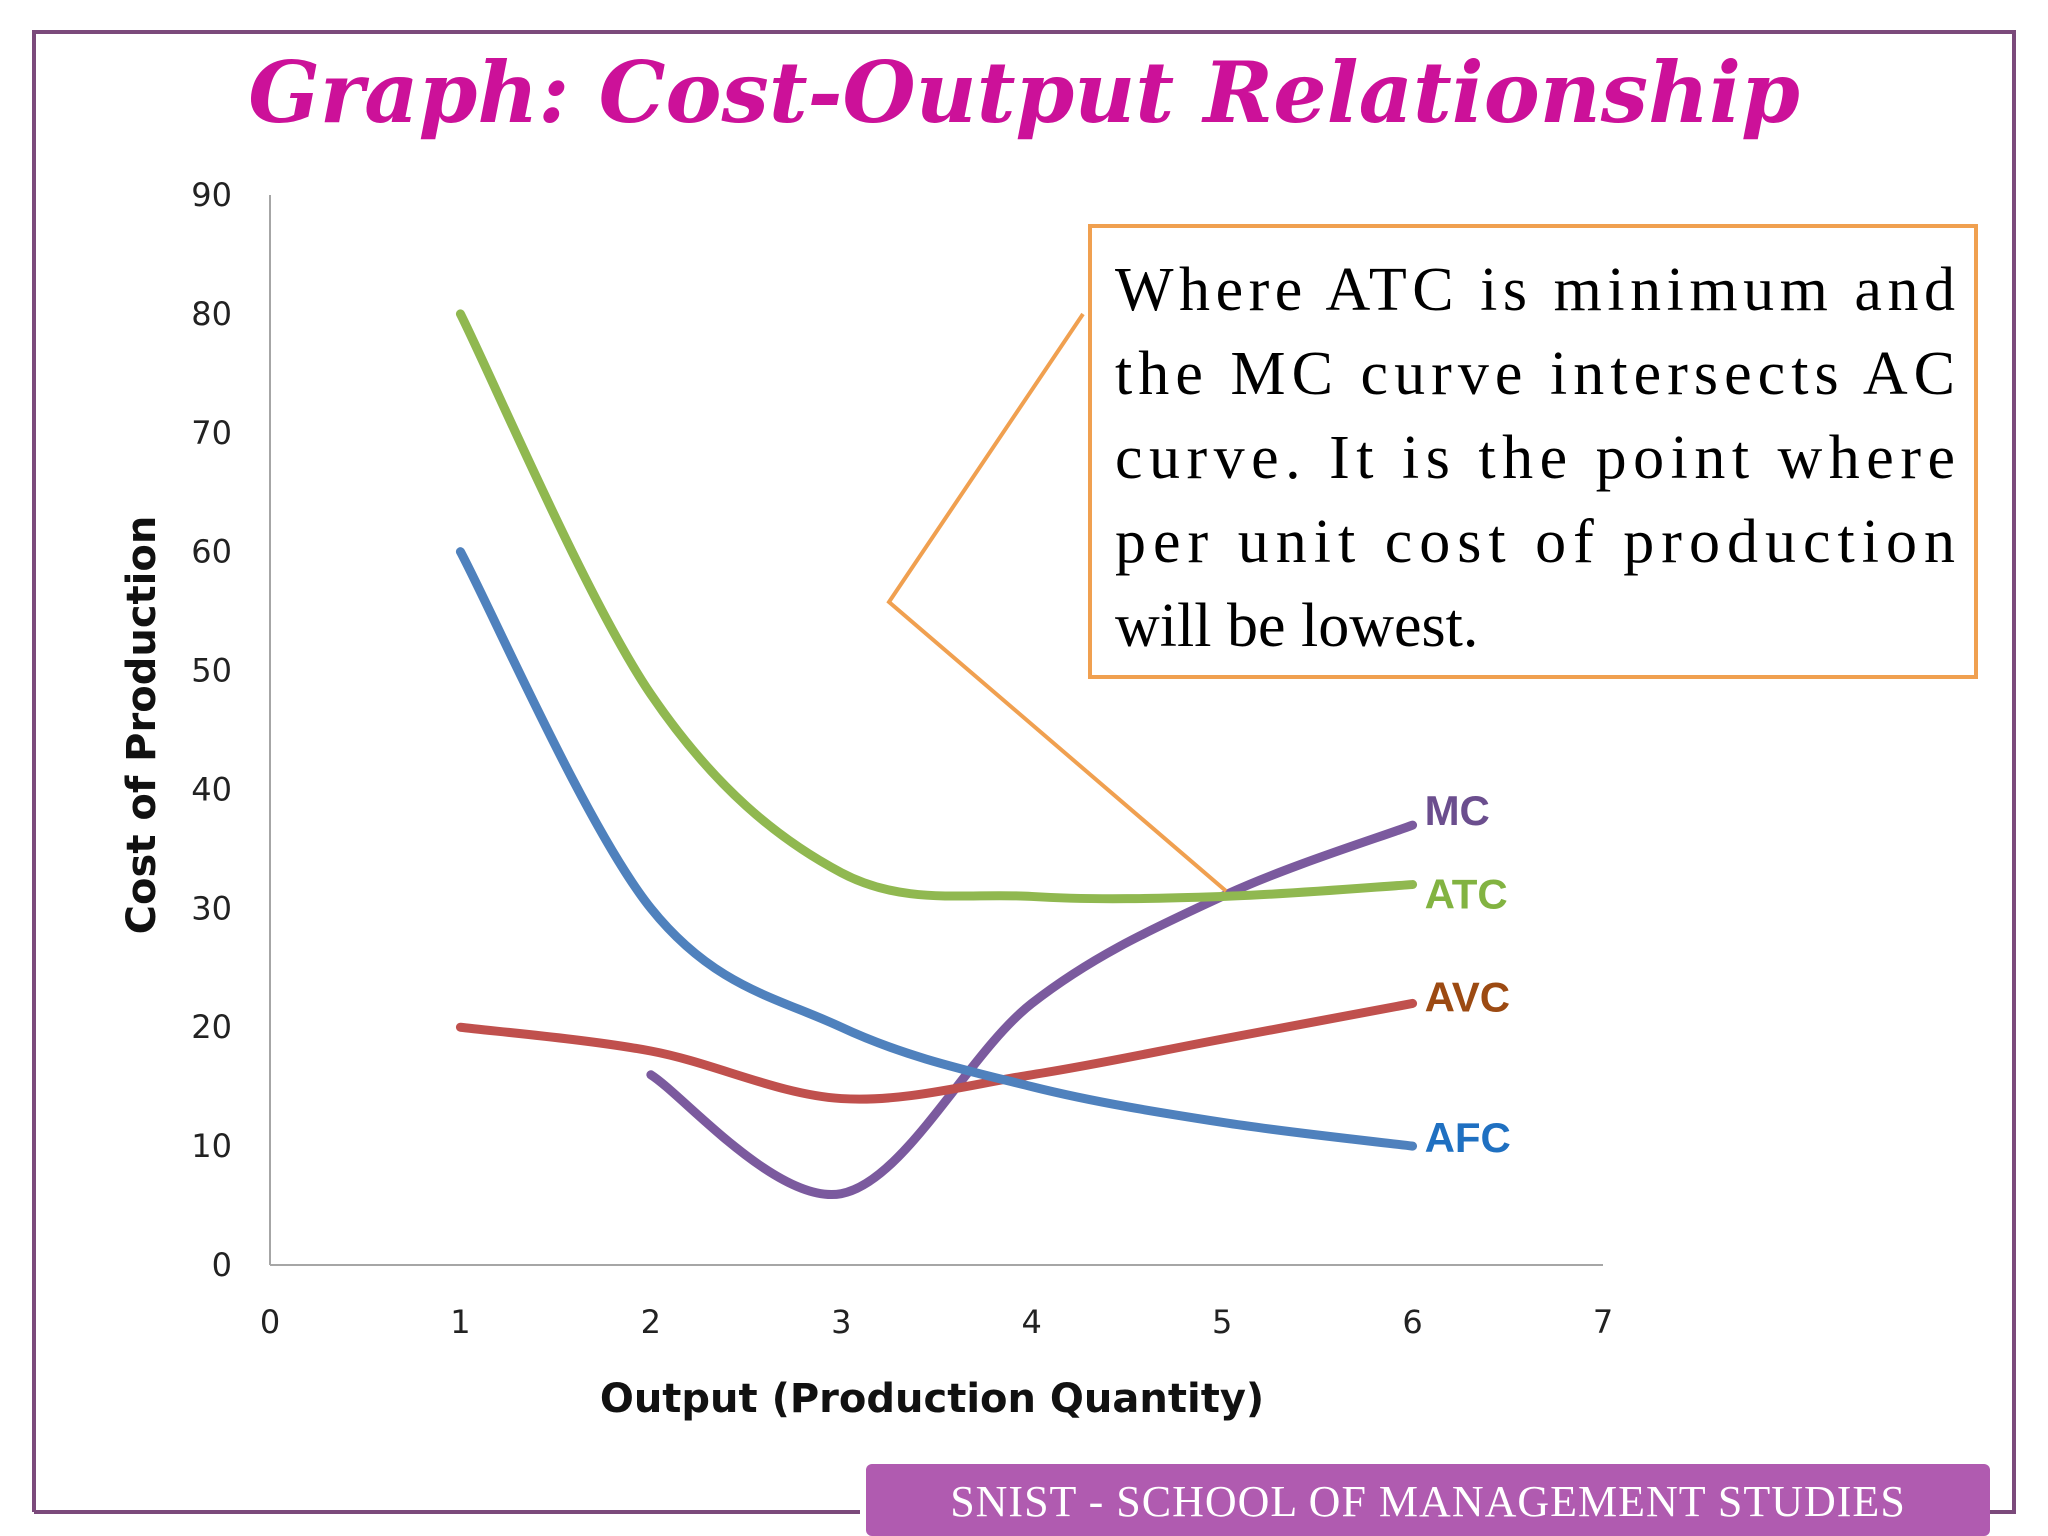 Image resolution: width=2048 pixels, height=1536 pixels. I want to click on series-label-afc: AFC, so click(1468, 1137).